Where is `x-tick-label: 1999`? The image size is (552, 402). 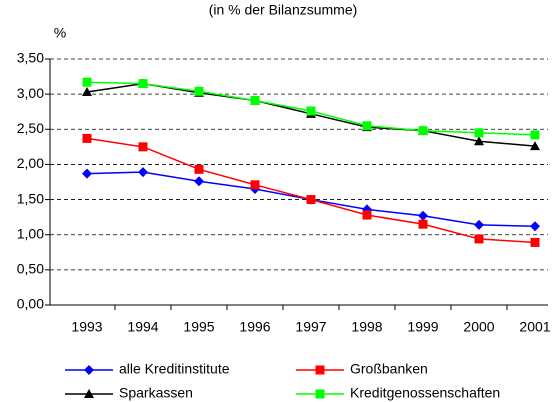
x-tick-label: 1999 is located at coordinates (422, 327).